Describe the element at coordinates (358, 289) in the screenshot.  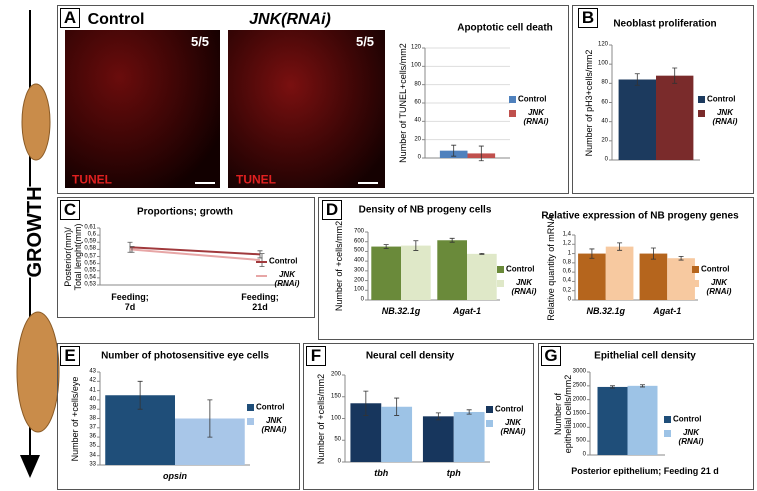
I see `y-tick-label: 100` at that location.